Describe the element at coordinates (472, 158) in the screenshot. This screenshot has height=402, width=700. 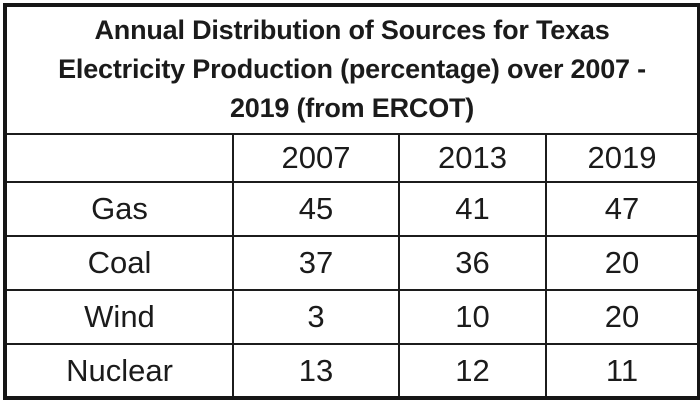
I see `header-year-2013: 2013` at that location.